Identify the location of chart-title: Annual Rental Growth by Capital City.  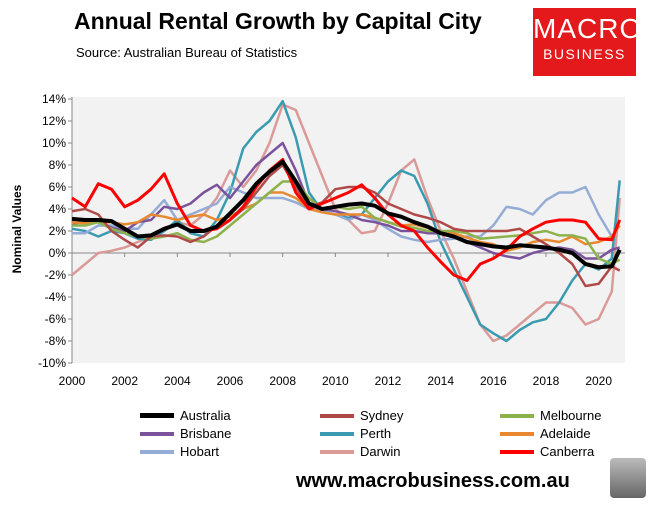
(278, 21).